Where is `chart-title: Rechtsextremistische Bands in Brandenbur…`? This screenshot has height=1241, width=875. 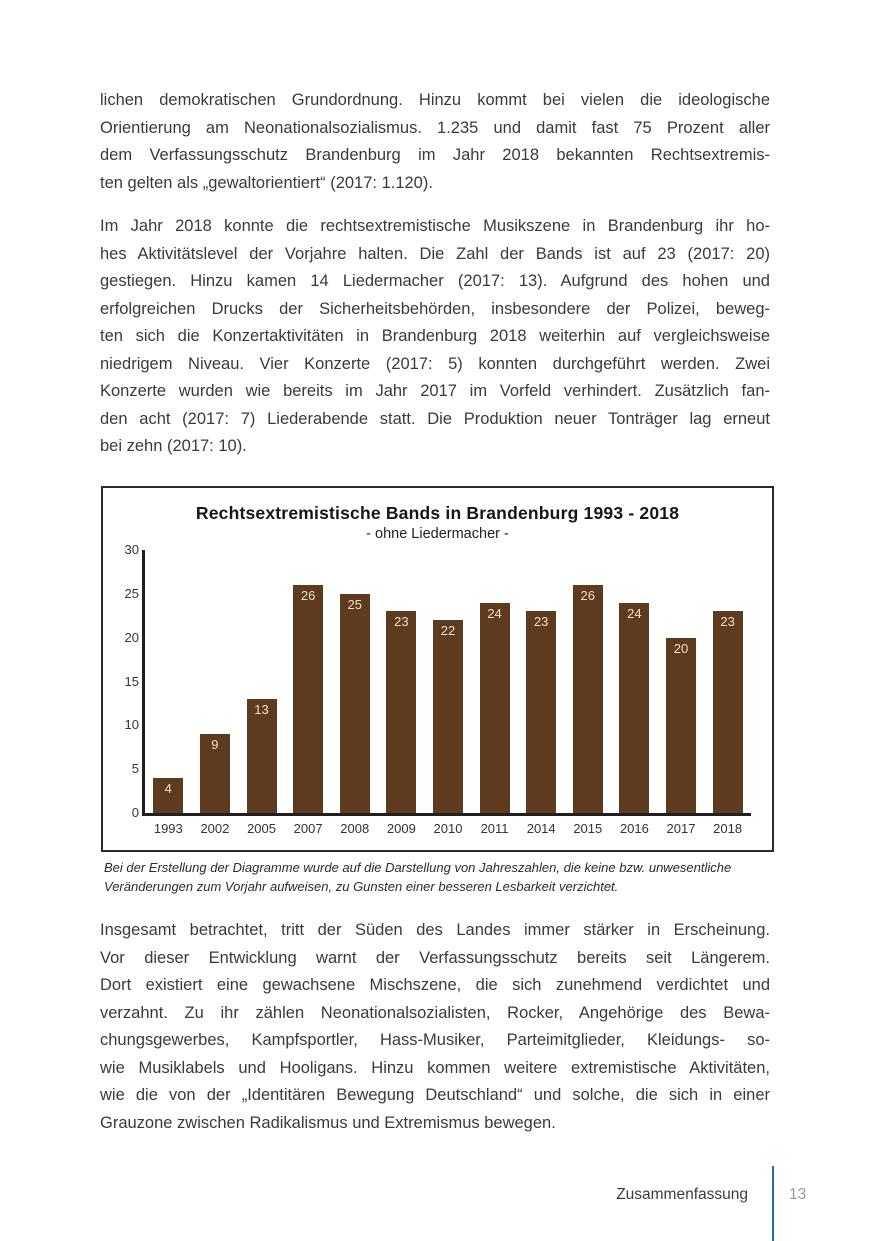
chart-title: Rechtsextremistische Bands in Brandenbur… is located at coordinates (437, 513).